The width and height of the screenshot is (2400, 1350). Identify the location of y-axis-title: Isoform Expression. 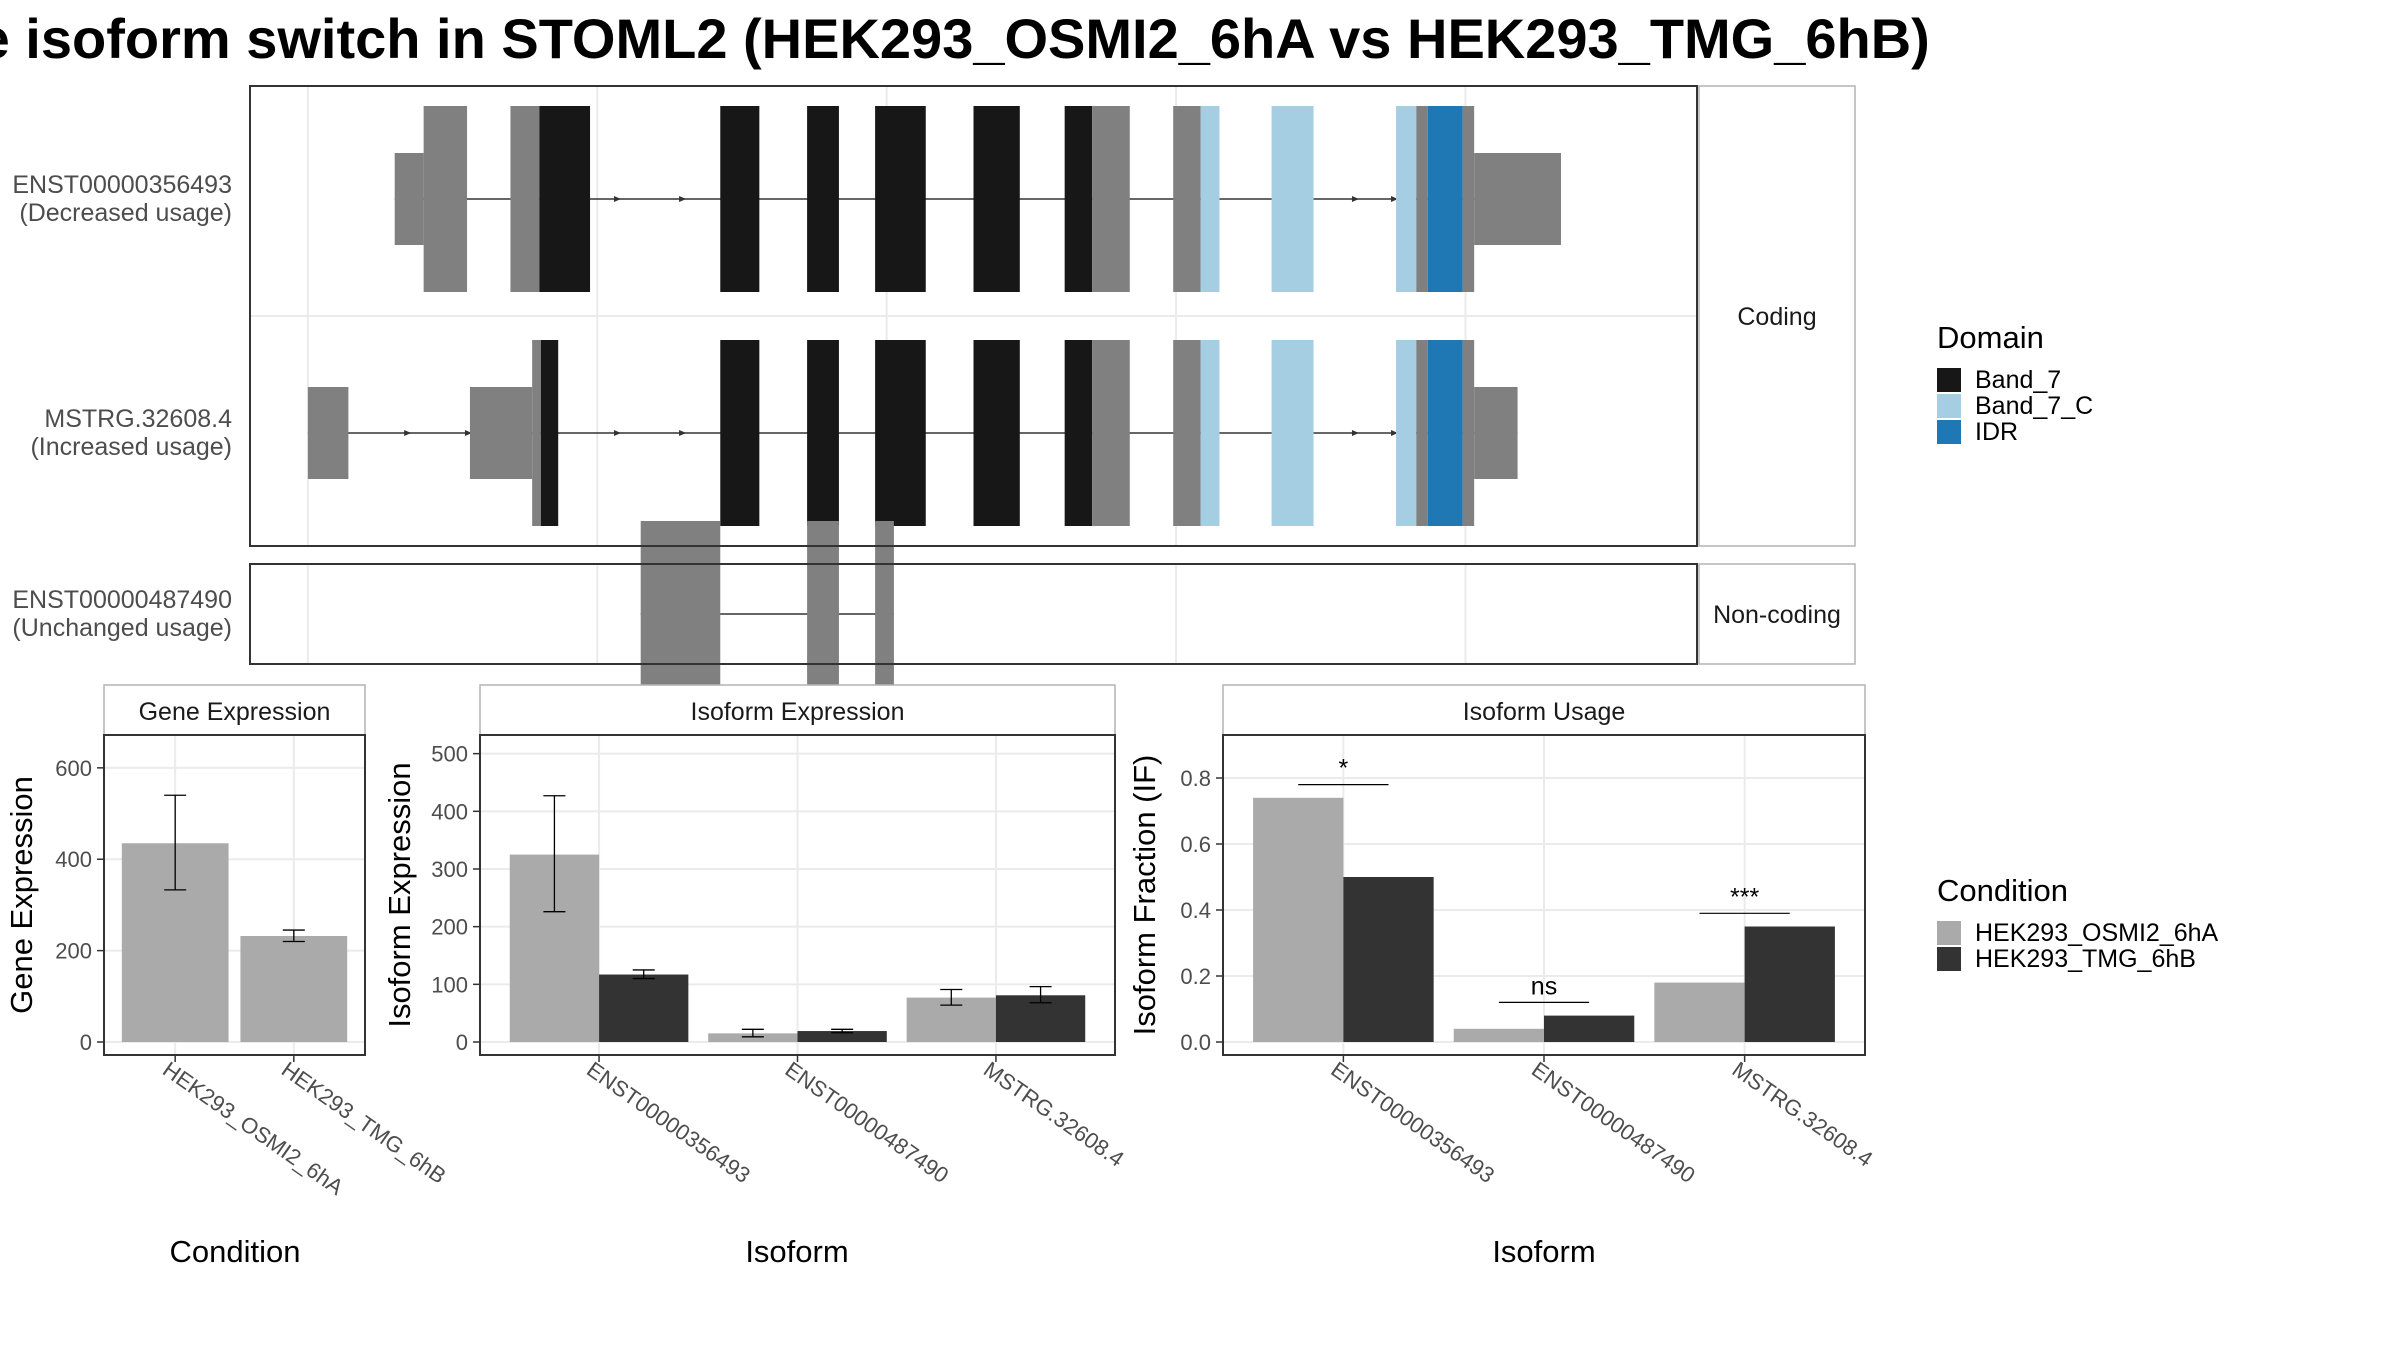
(399, 894).